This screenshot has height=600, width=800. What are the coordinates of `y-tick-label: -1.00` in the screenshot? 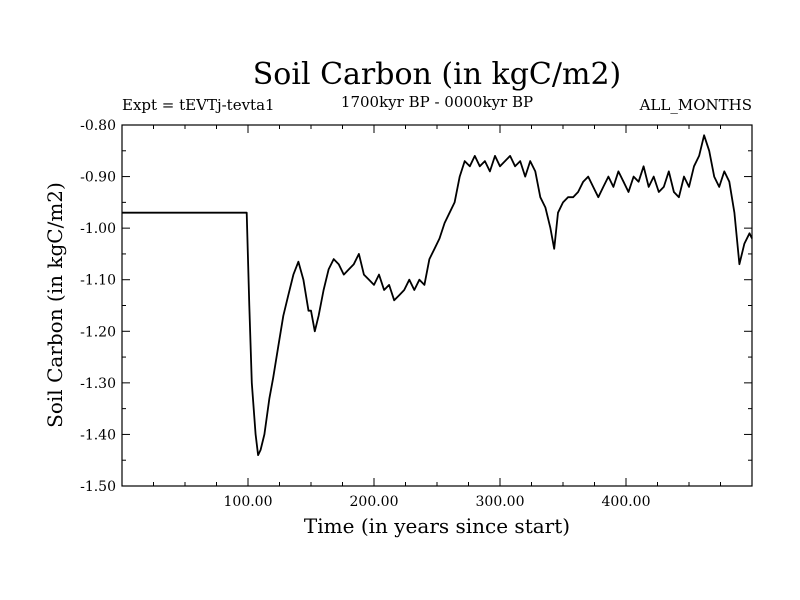 It's located at (98, 229).